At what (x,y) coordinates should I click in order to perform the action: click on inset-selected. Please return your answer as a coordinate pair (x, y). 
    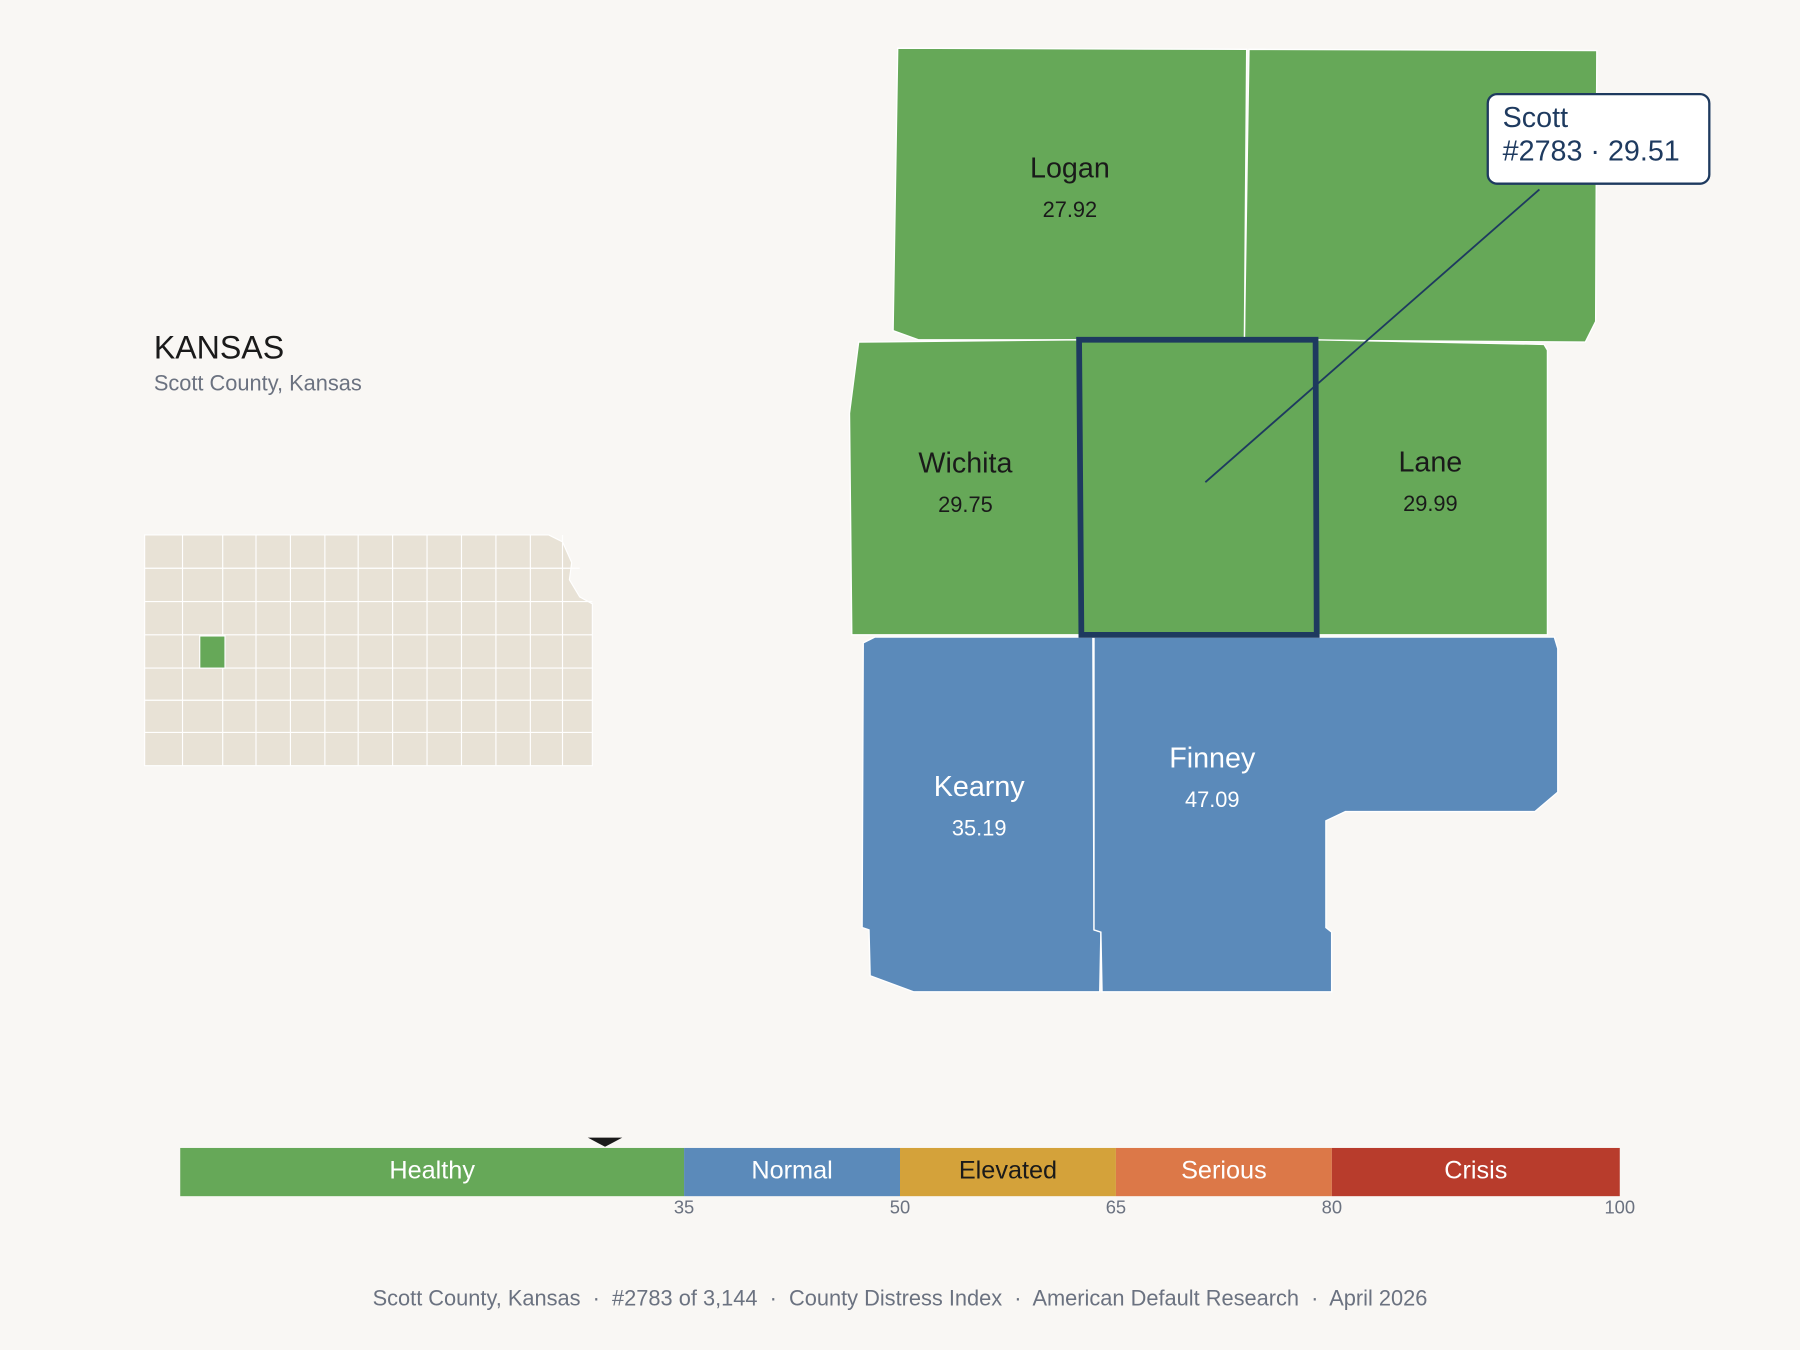
    Looking at the image, I should click on (212, 652).